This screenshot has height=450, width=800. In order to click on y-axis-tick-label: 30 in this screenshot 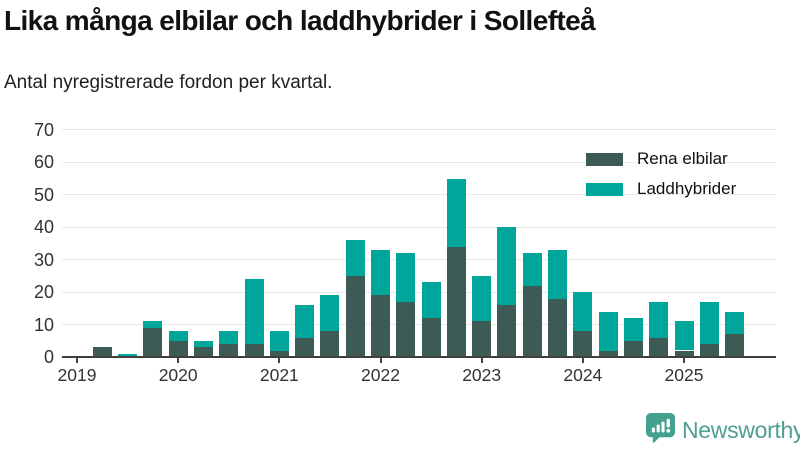, I will do `click(43, 259)`.